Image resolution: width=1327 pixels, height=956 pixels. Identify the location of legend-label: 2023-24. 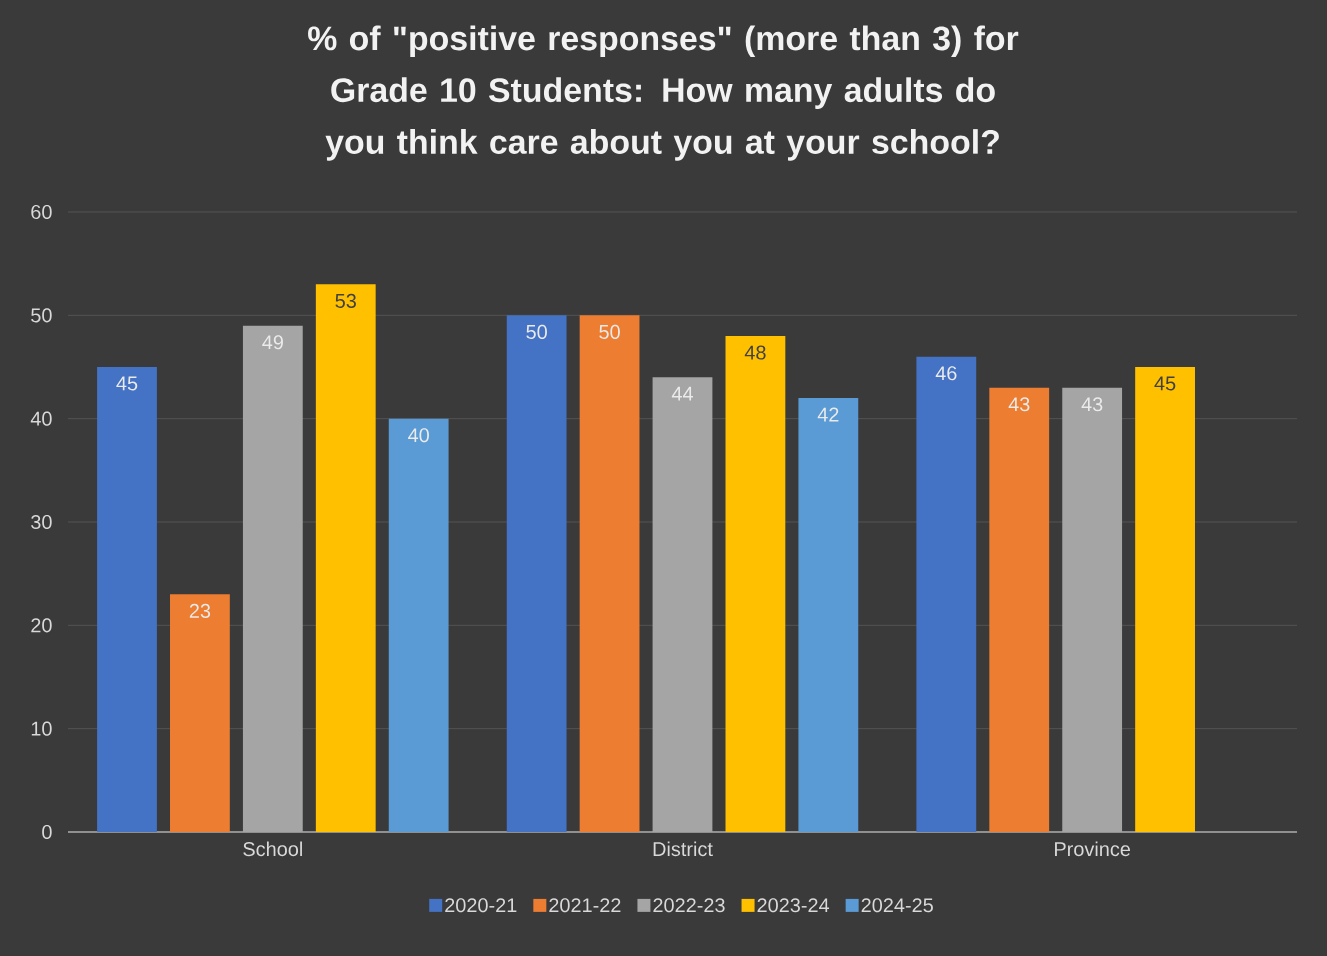
(793, 905).